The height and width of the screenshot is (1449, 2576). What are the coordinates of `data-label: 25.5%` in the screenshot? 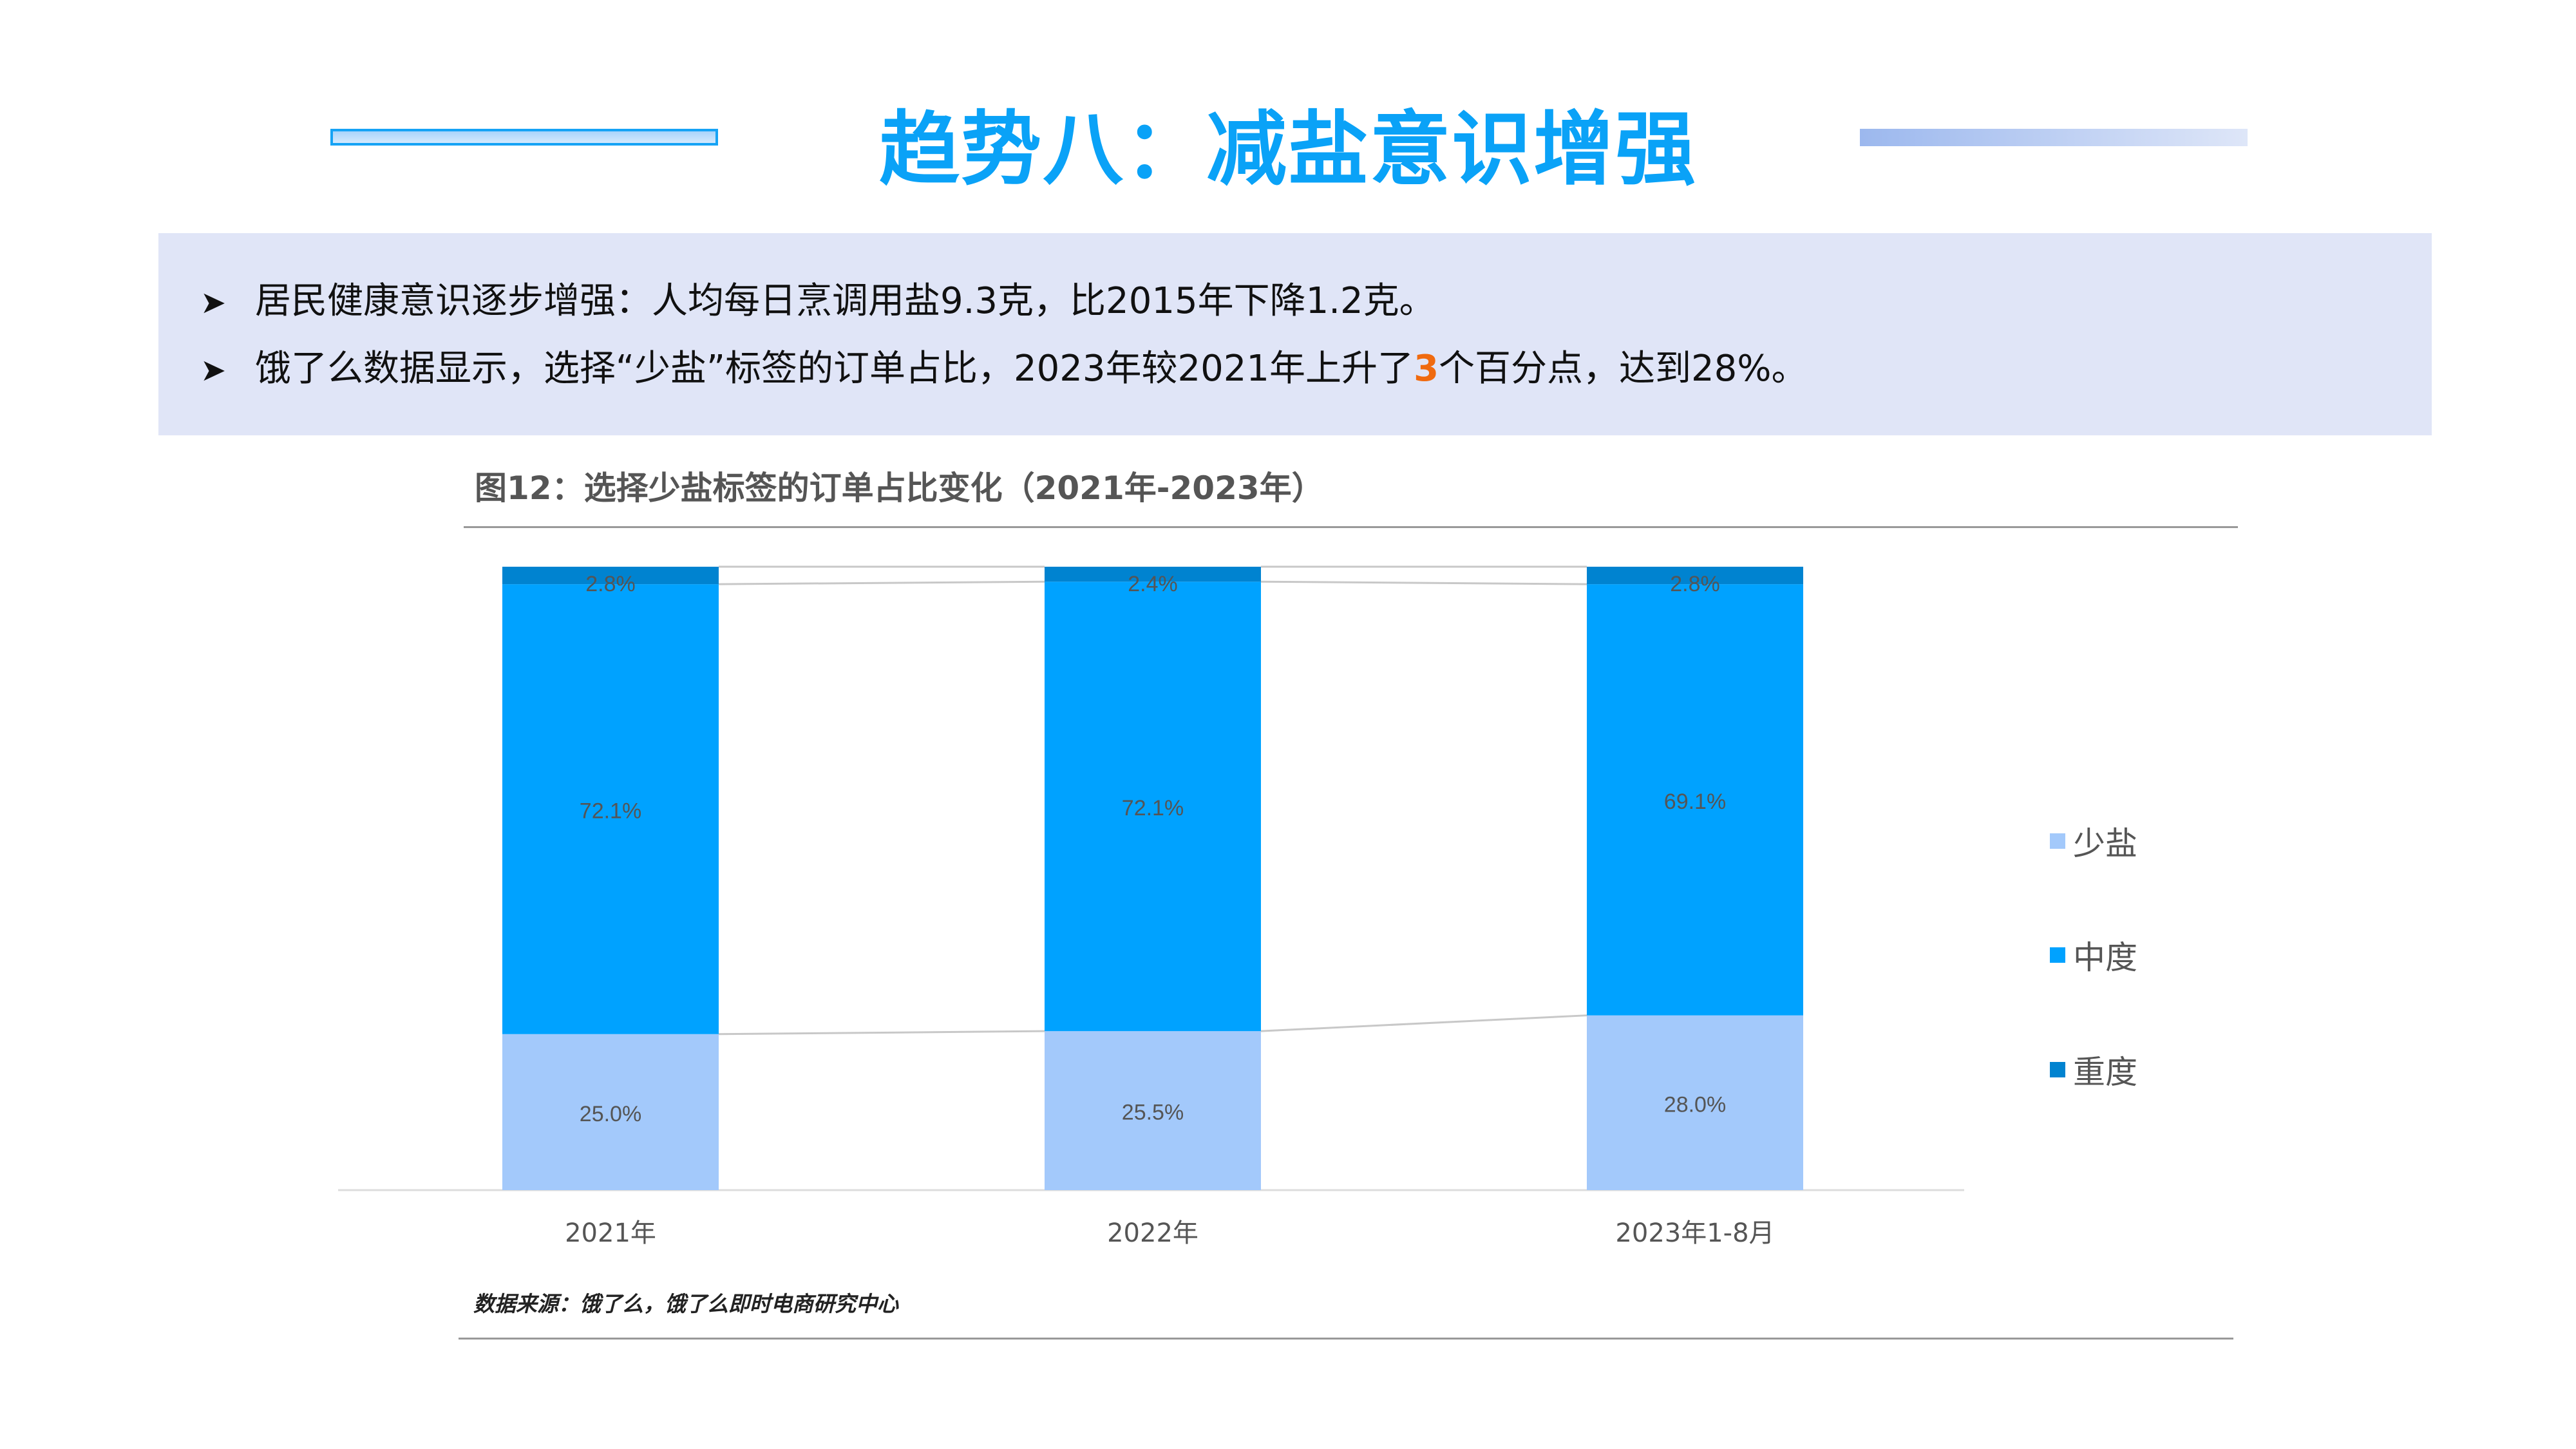 It's located at (1153, 1113).